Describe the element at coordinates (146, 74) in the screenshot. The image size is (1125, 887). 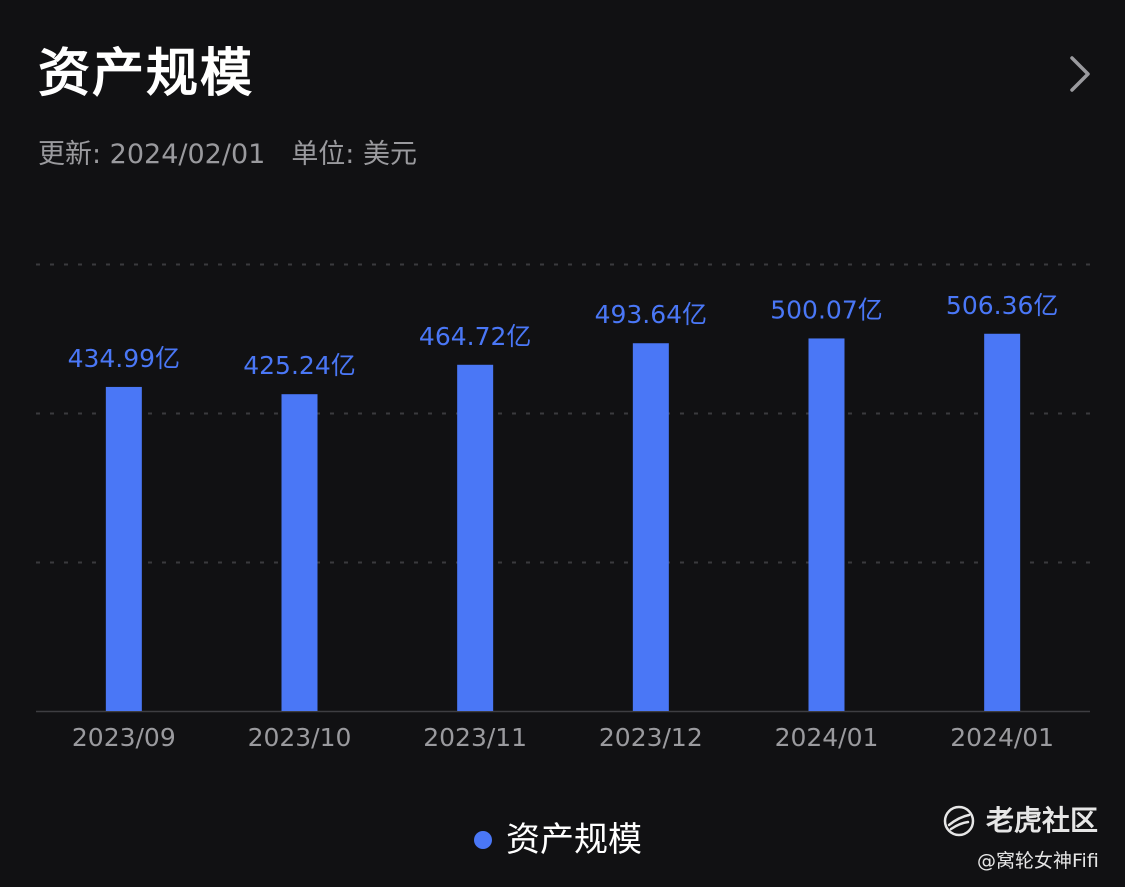
I see `page-title: 资产规模` at that location.